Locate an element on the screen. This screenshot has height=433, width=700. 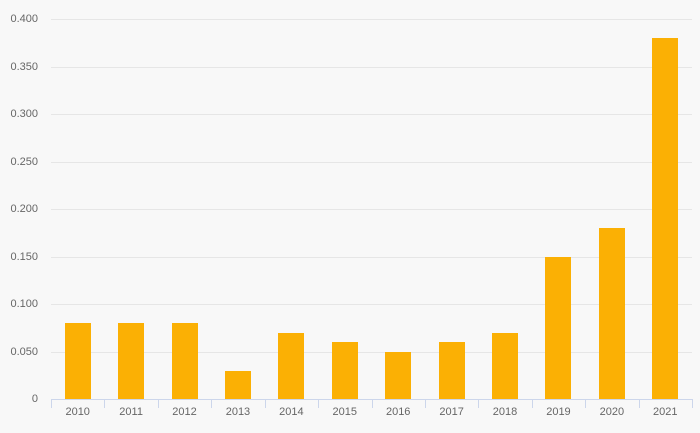
x-axis-label-2015: 2015 is located at coordinates (345, 412).